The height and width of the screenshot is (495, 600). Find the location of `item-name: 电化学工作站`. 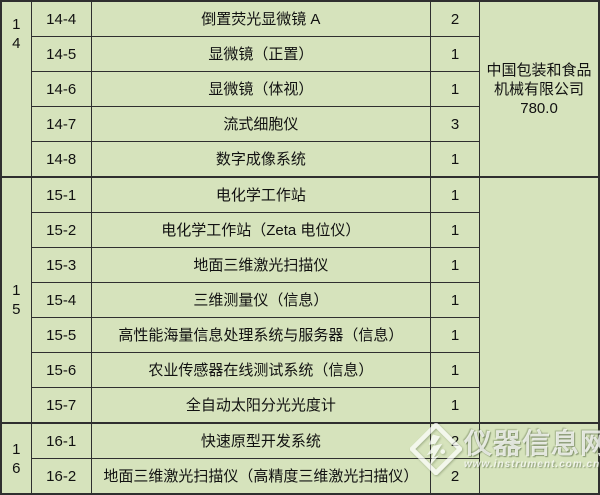

item-name: 电化学工作站 is located at coordinates (260, 194).